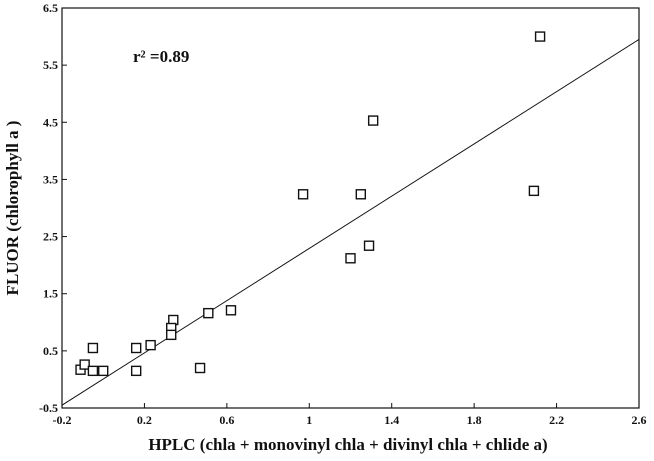  I want to click on x-tick-label: 1, so click(309, 420).